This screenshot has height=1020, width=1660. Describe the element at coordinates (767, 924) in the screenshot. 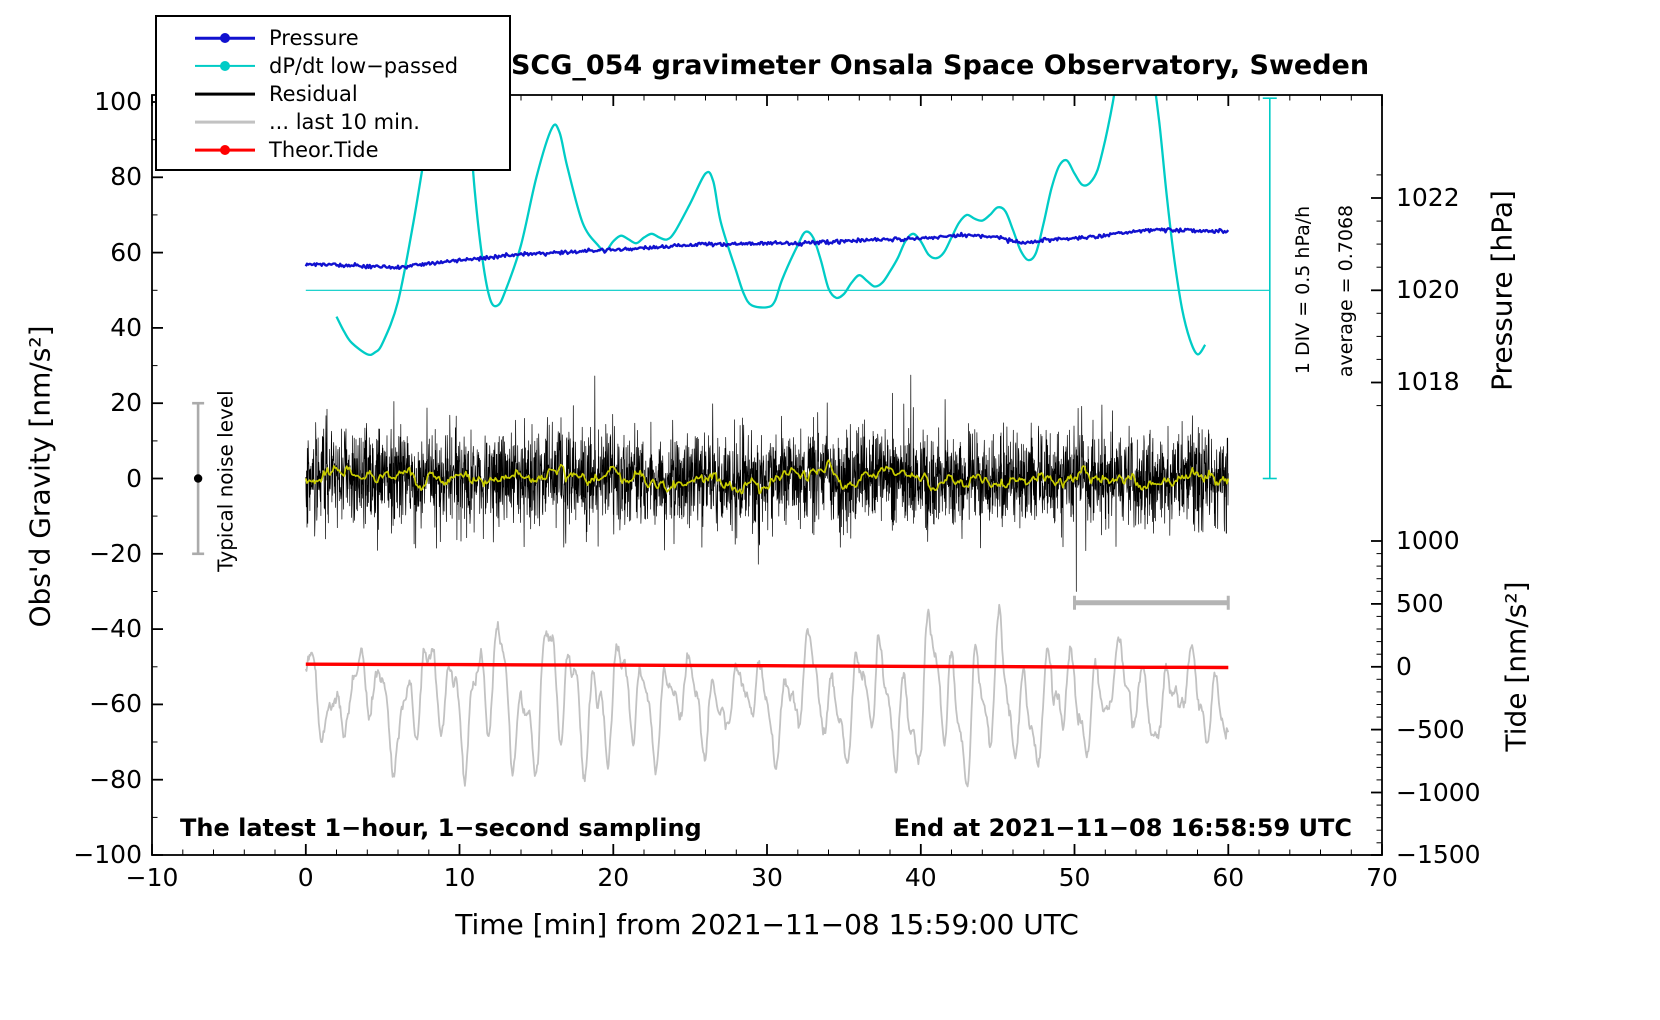

I see `x-axis-label: Time [min] from 2021−11−08 15:59:00 UTC` at that location.